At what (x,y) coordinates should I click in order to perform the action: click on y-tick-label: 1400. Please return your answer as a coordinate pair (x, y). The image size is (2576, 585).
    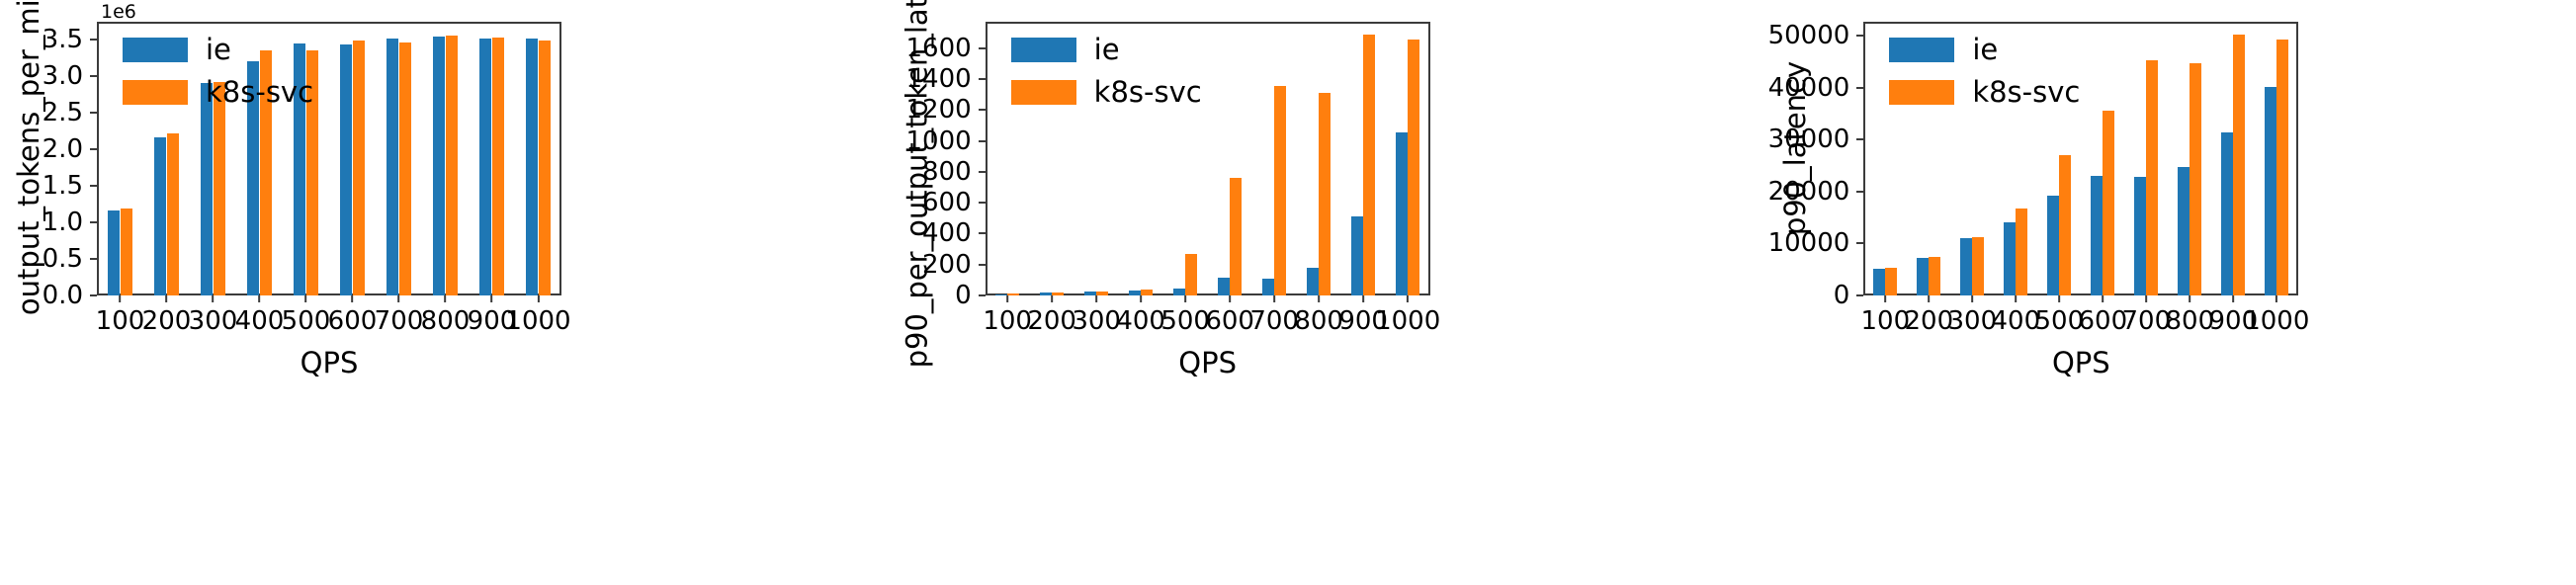
    Looking at the image, I should click on (938, 78).